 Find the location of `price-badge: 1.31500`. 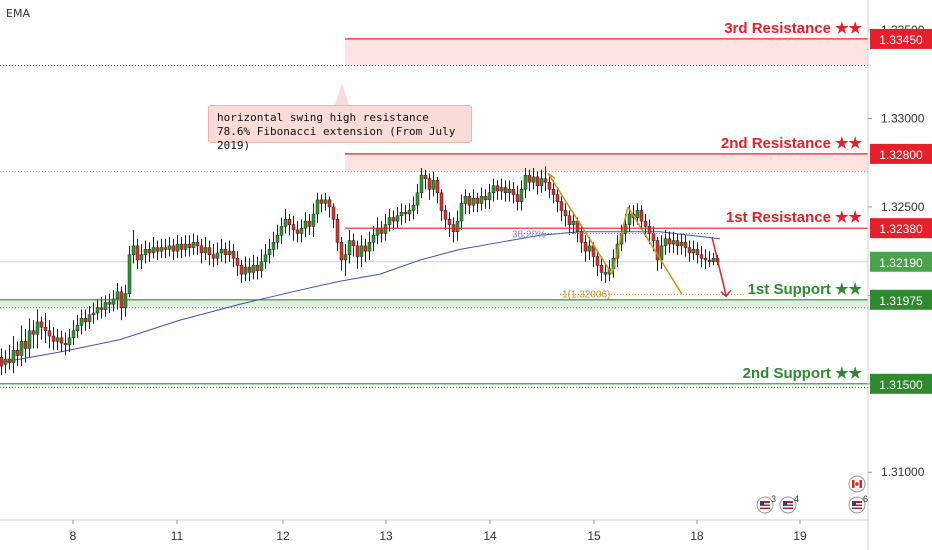

price-badge: 1.31500 is located at coordinates (901, 383).